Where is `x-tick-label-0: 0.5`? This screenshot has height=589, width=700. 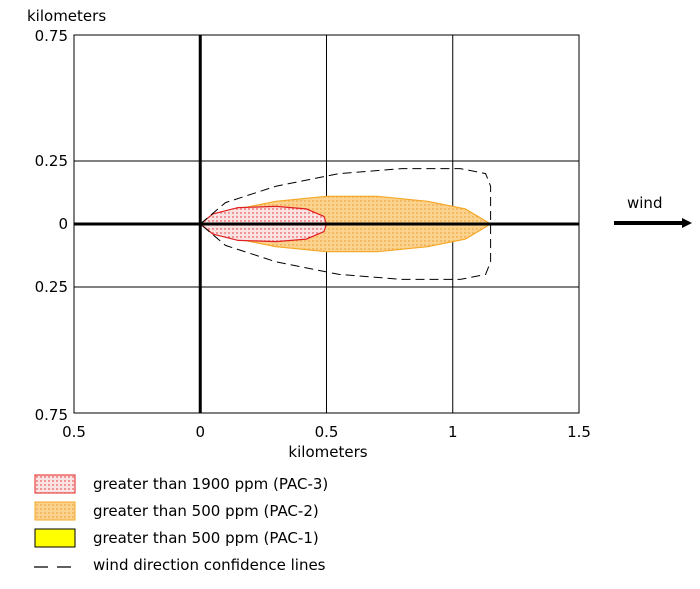
x-tick-label-0: 0.5 is located at coordinates (74, 432).